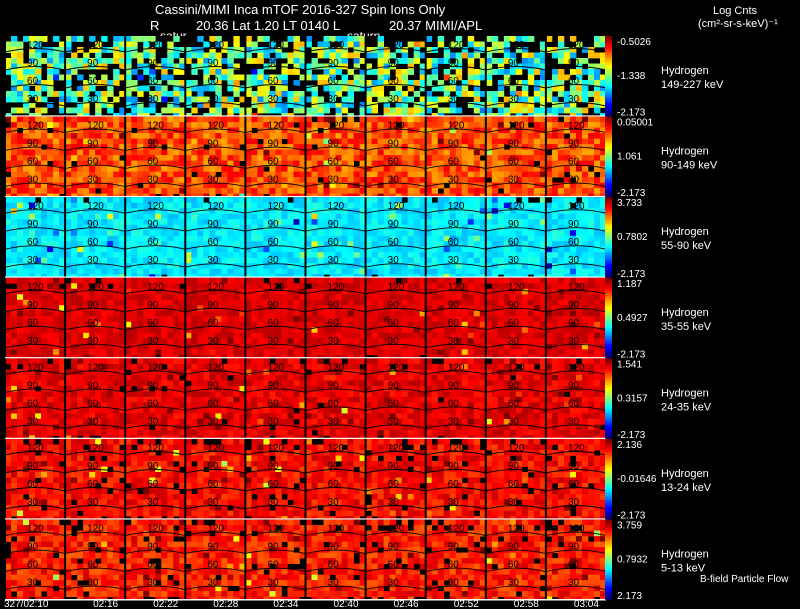 This screenshot has width=800, height=609. I want to click on pitch-angle-label: 120, so click(95, 45).